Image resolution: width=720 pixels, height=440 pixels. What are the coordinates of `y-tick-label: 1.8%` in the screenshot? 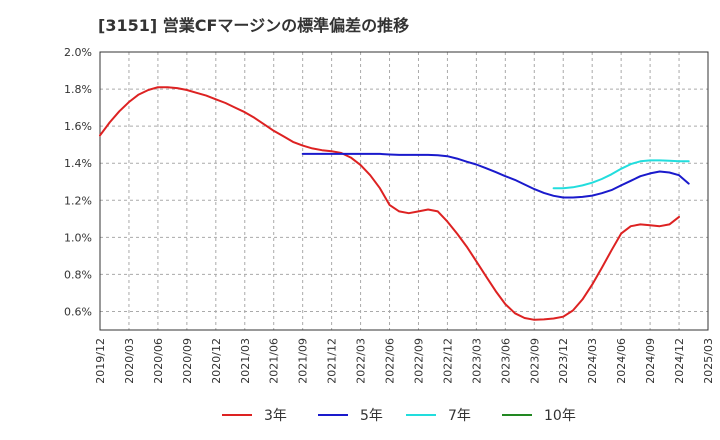 It's located at (78, 89).